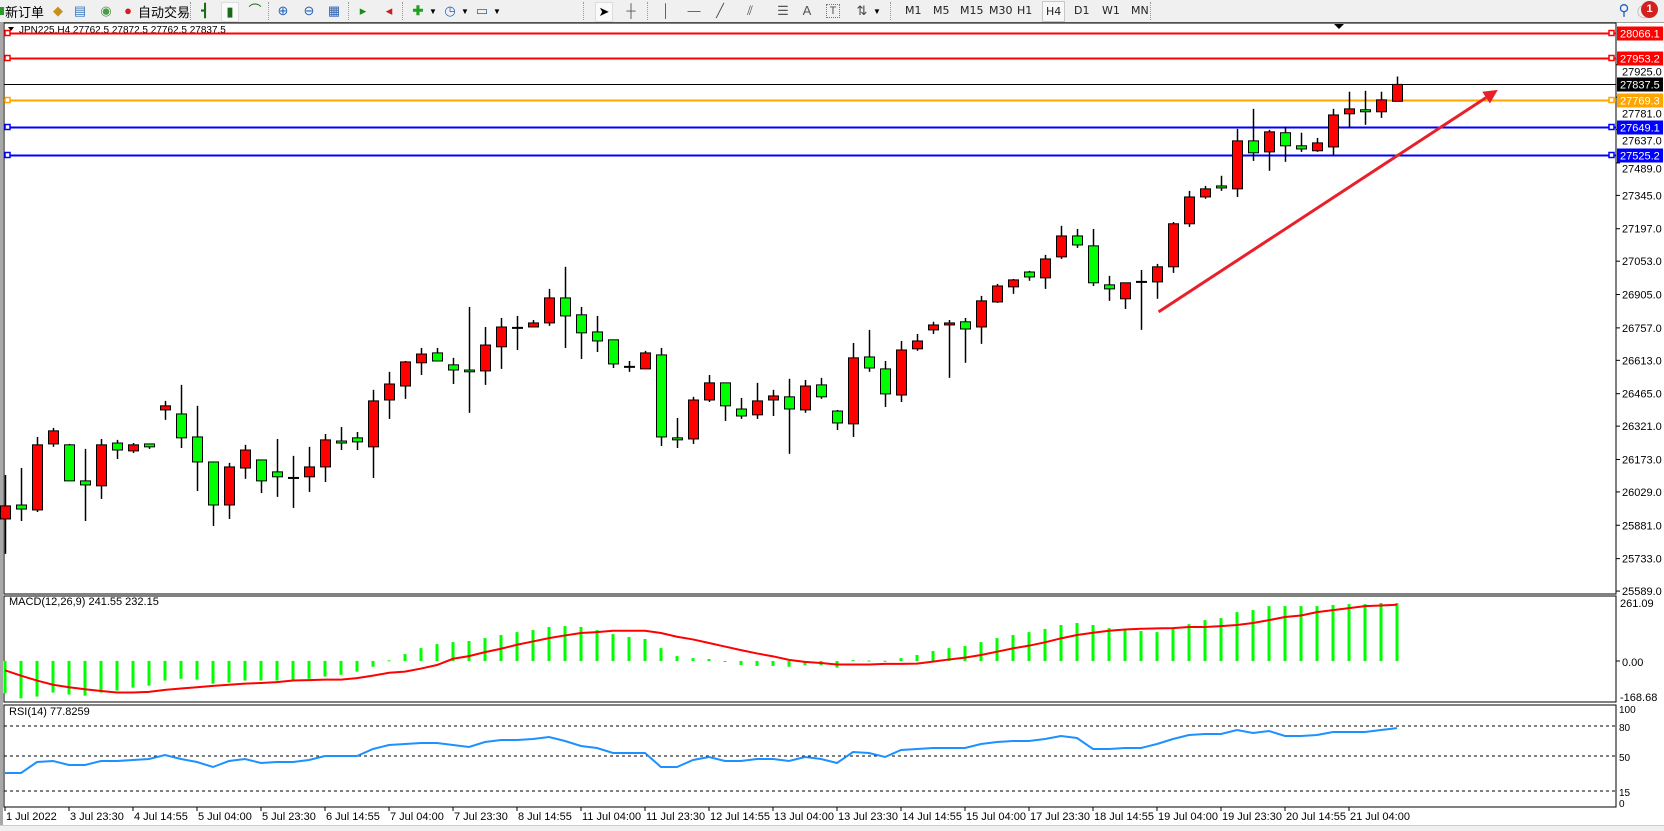 The image size is (1664, 831). What do you see at coordinates (913, 10) in the screenshot?
I see `timeframe-m1: M1` at bounding box center [913, 10].